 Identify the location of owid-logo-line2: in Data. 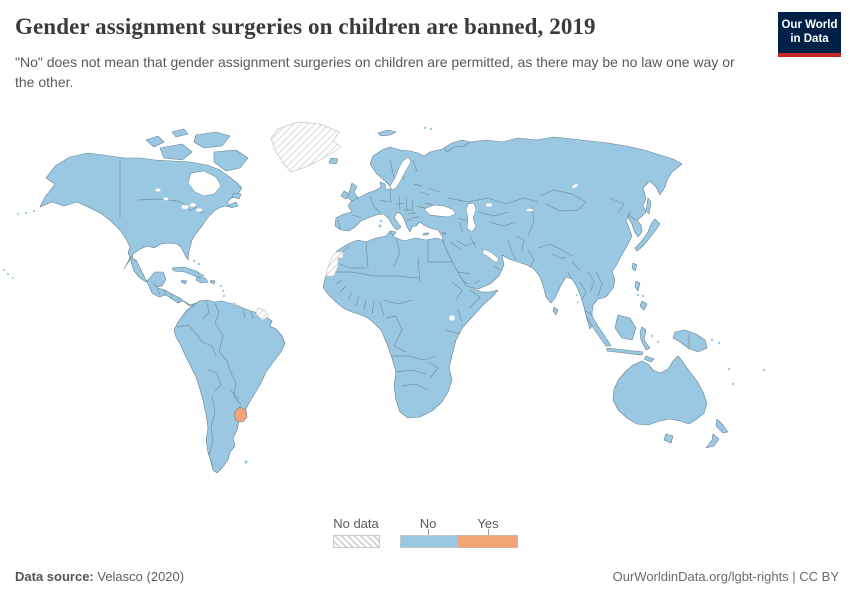
(809, 38).